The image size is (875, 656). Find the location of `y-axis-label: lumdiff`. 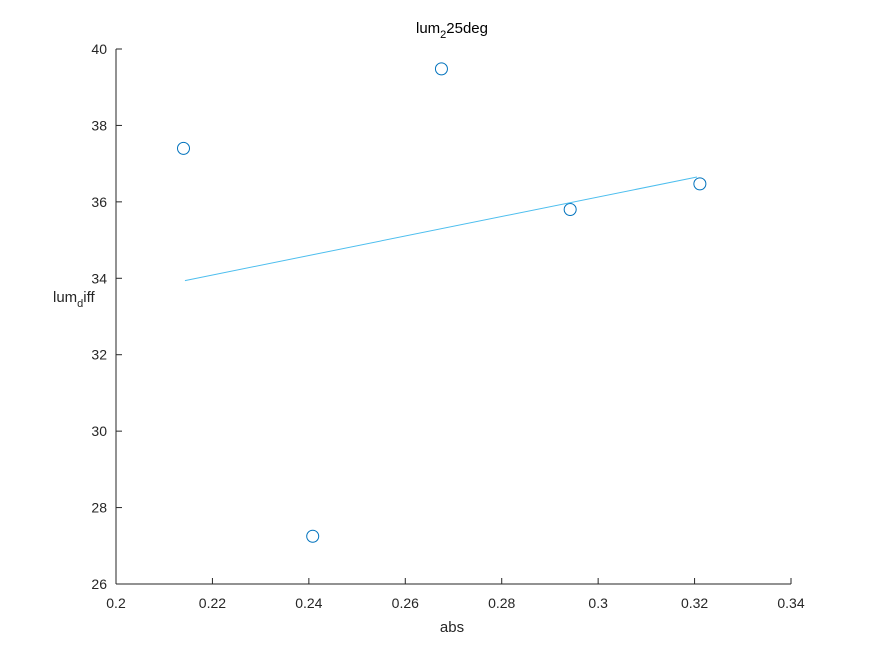

y-axis-label: lumdiff is located at coordinates (74, 299).